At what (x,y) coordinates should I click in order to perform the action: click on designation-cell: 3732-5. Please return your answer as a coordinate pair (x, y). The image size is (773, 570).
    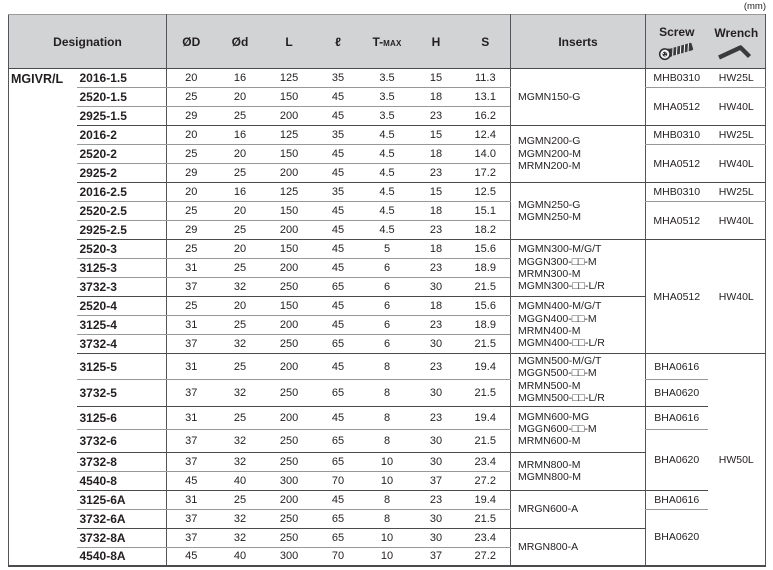
    Looking at the image, I should click on (121, 393).